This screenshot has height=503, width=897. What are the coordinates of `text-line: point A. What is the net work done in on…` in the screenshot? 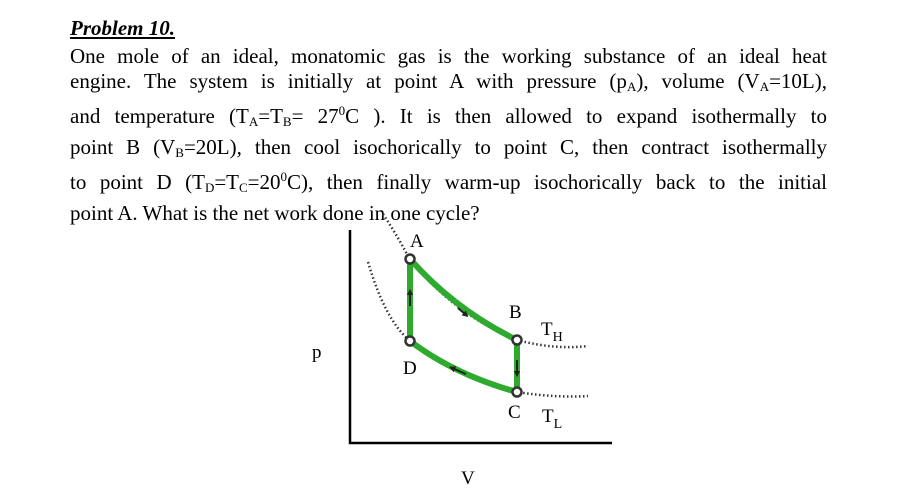 It's located at (448, 213).